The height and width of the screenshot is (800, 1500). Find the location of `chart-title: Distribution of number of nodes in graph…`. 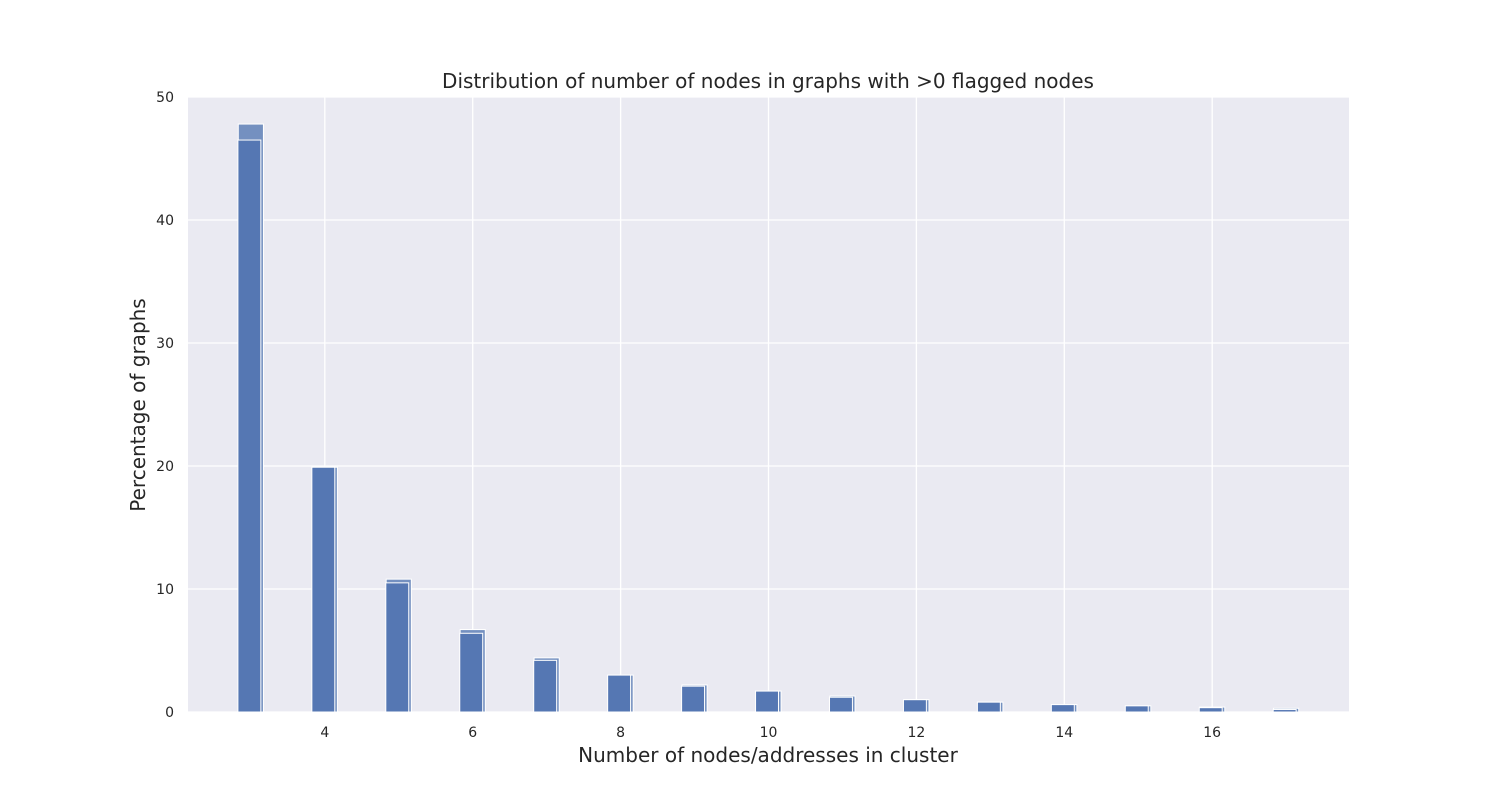

chart-title: Distribution of number of nodes in graph… is located at coordinates (768, 81).